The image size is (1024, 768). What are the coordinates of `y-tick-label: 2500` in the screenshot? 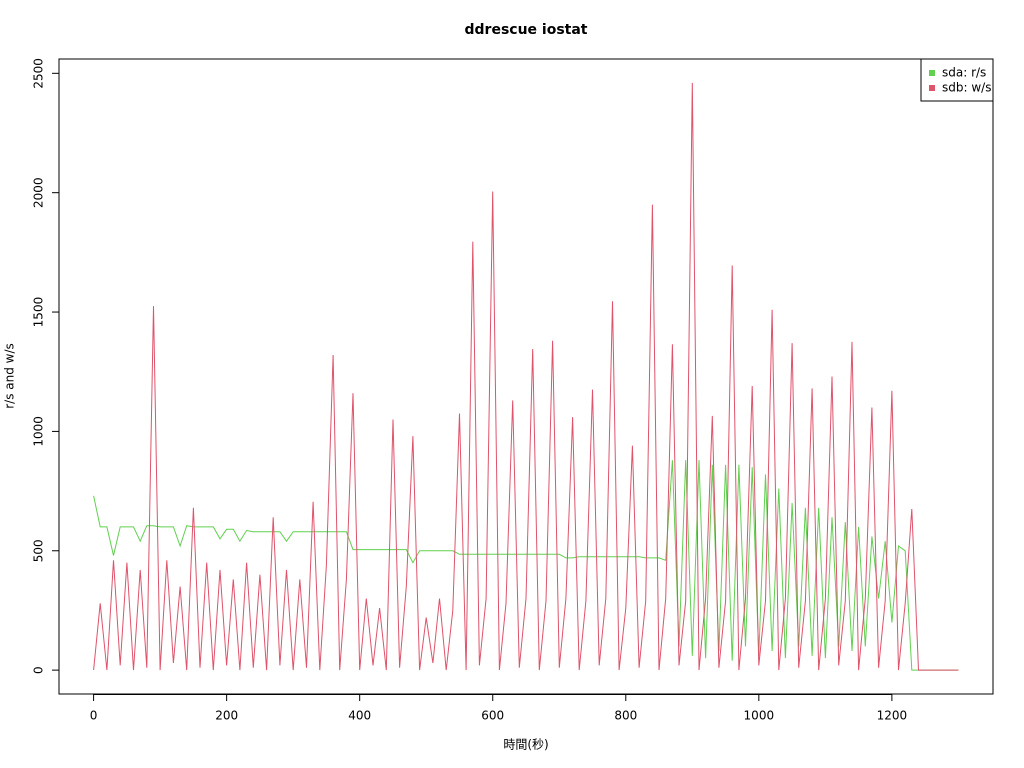 It's located at (39, 73).